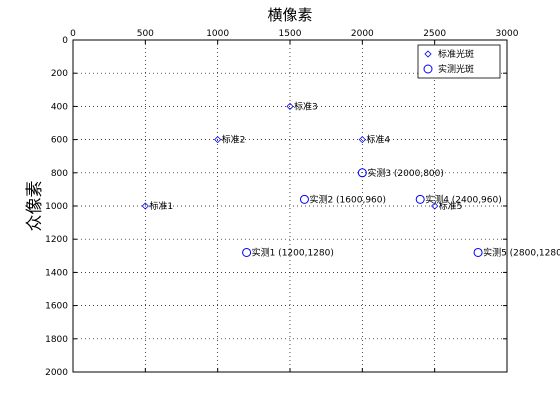 The width and height of the screenshot is (560, 419). I want to click on legend-standard-marker, so click(428, 54).